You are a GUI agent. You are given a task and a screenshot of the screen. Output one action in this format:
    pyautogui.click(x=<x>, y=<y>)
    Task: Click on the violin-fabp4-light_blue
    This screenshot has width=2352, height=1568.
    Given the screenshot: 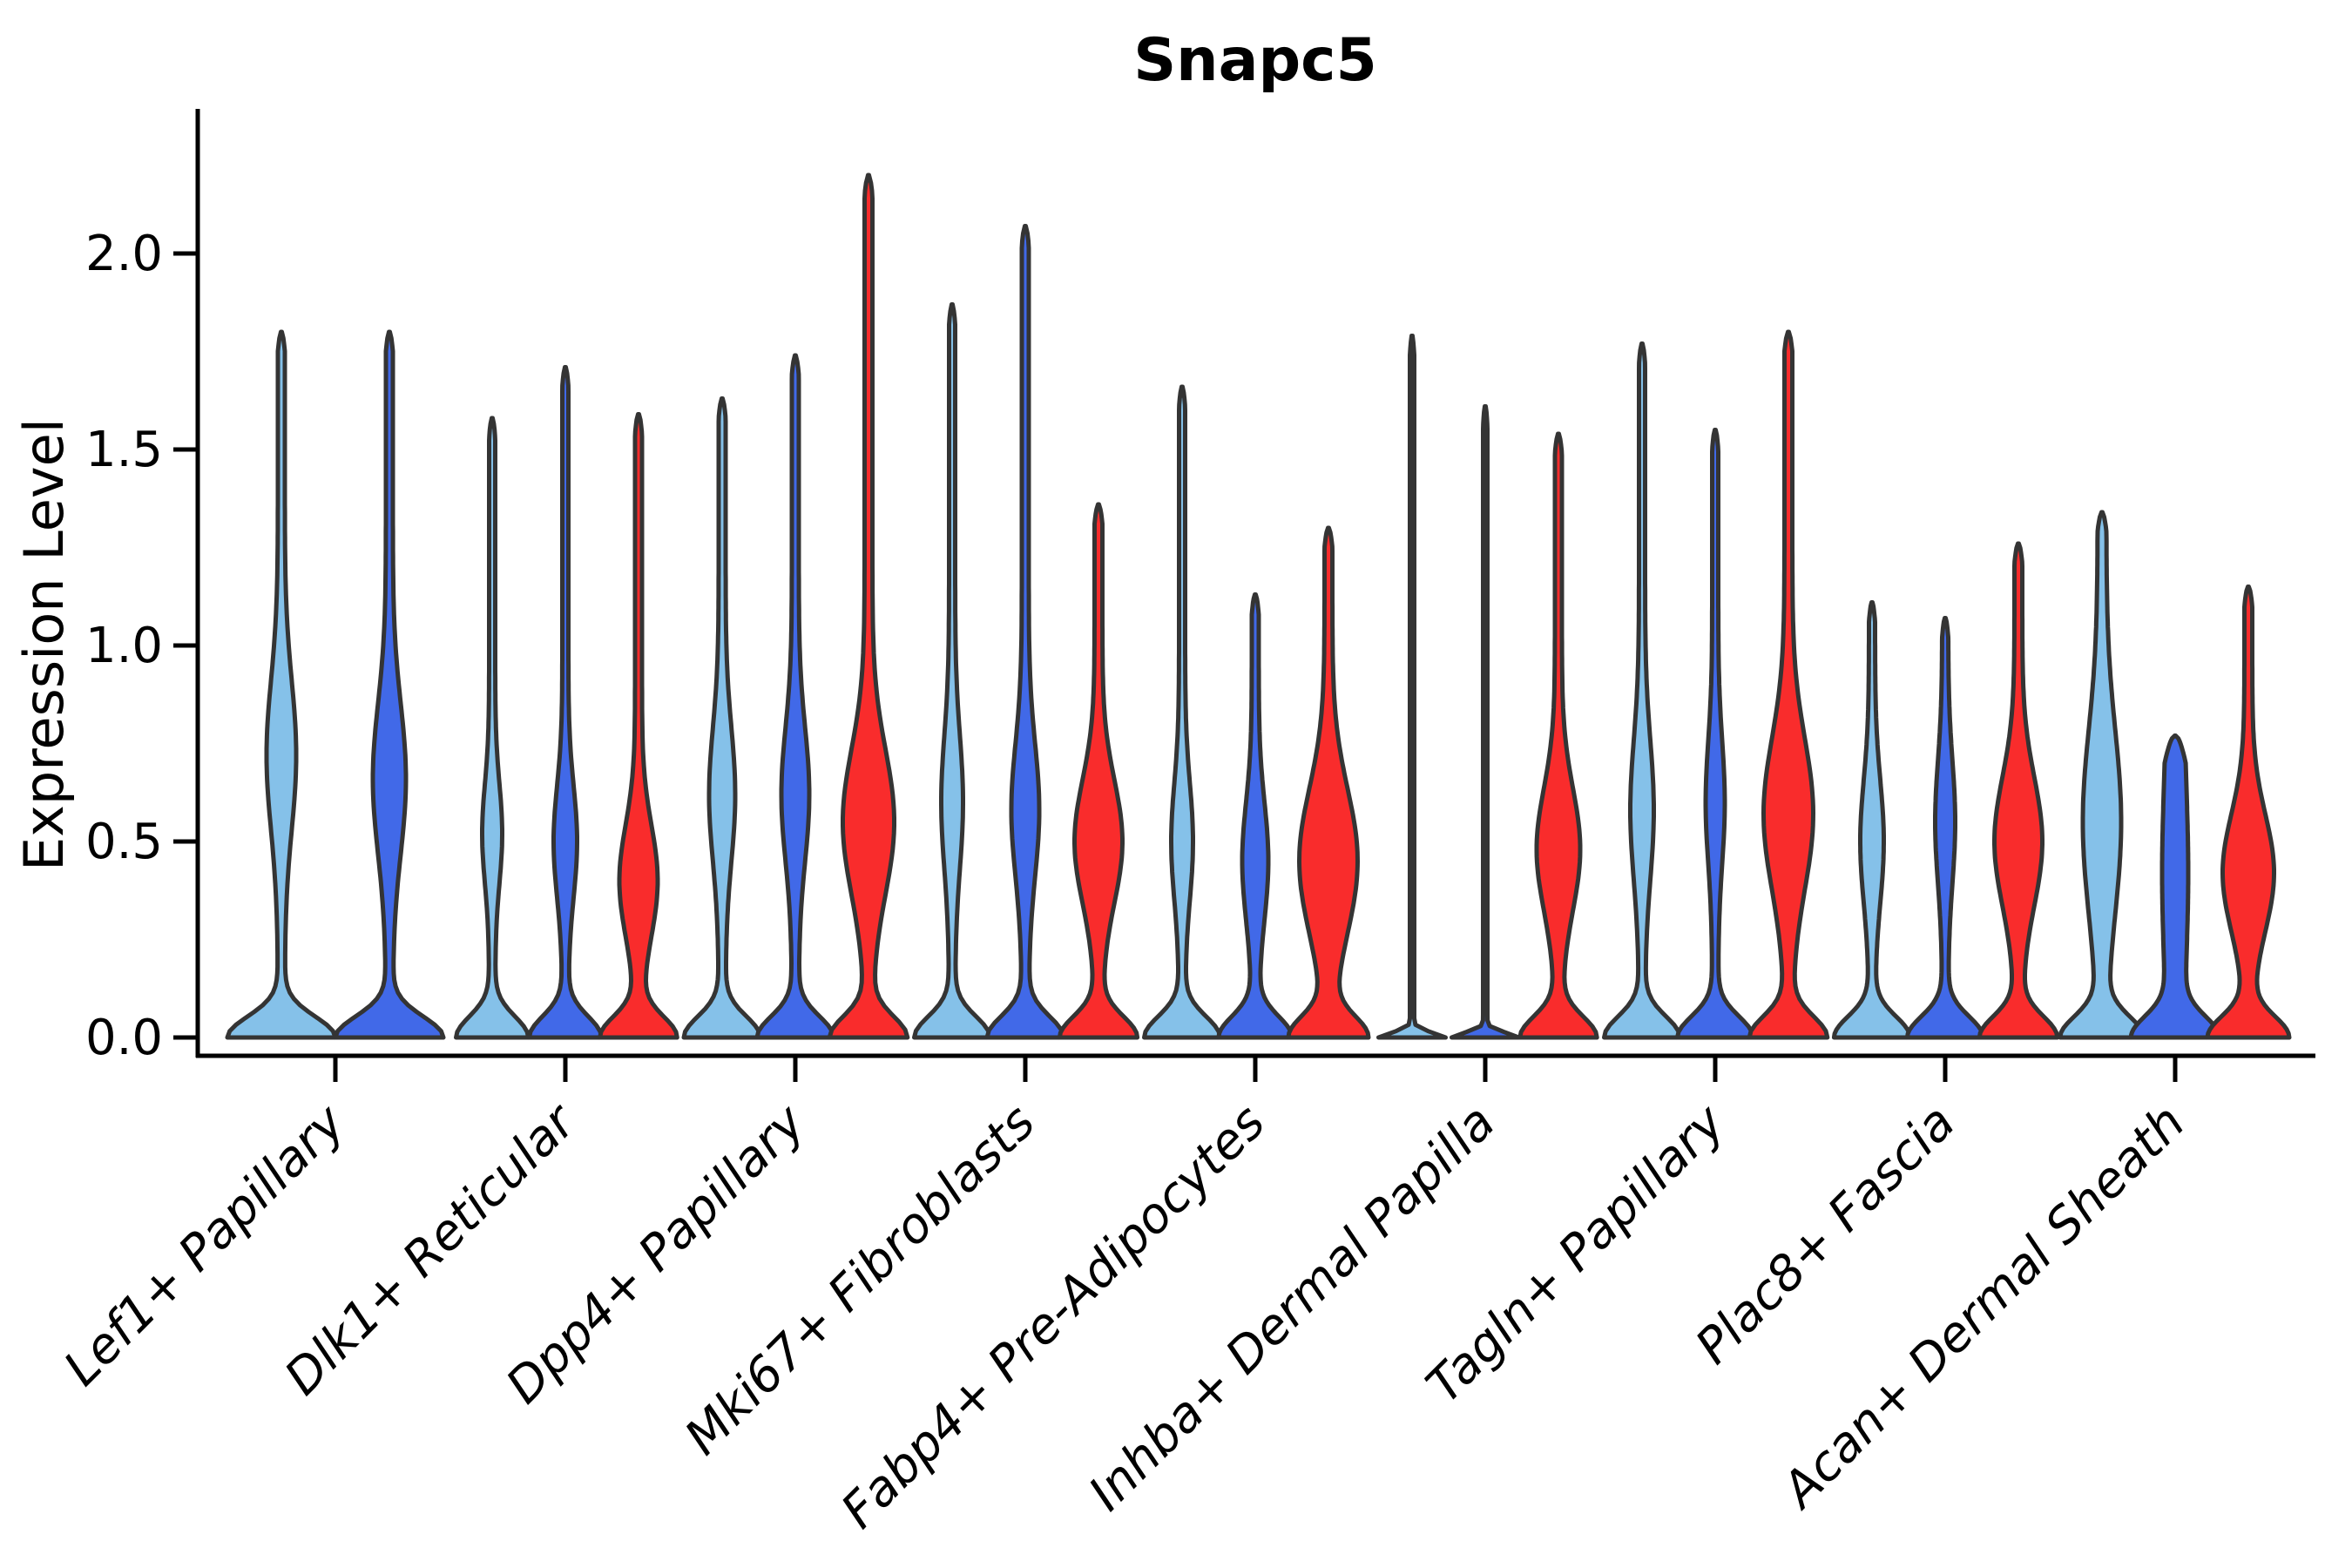 What is the action you would take?
    pyautogui.click(x=1182, y=712)
    